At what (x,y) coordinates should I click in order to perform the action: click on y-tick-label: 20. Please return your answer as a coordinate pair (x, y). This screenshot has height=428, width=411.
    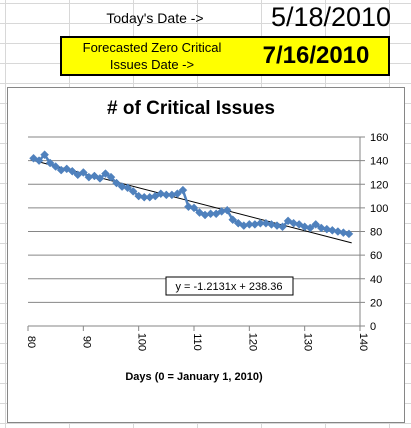
    Looking at the image, I should click on (376, 303).